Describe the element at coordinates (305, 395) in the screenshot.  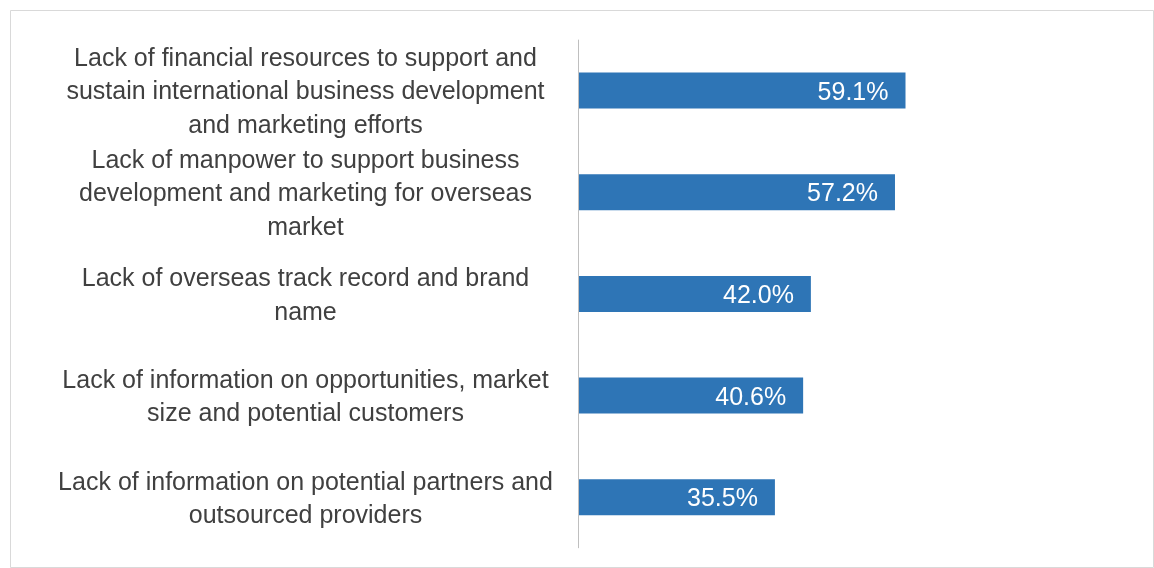
I see `y-tick-label: Lack of information on opportunities, market size and potential customers` at that location.